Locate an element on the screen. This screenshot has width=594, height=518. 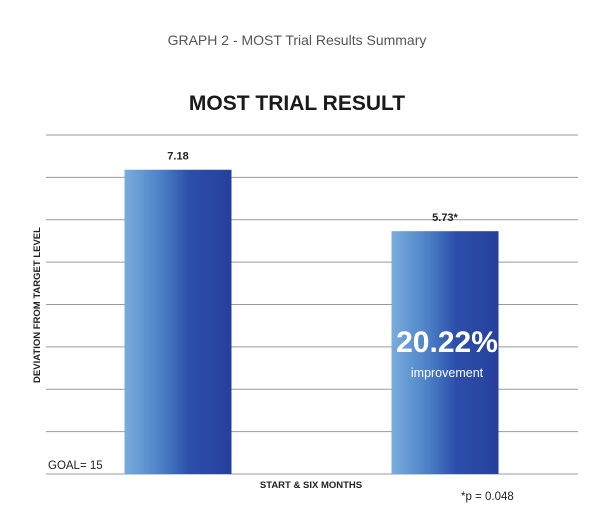
figure-caption: GRAPH 2 - MOST Trial Results Summary is located at coordinates (297, 40).